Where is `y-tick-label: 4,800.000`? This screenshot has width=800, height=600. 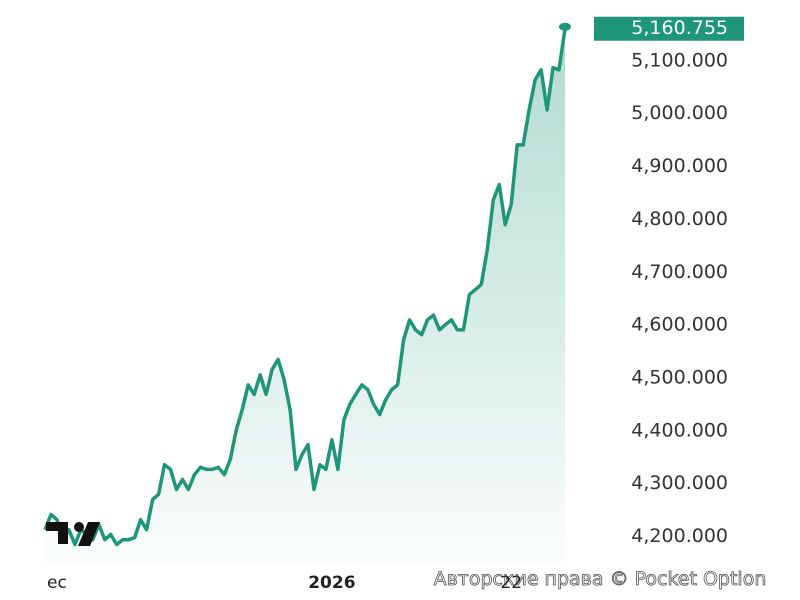
y-tick-label: 4,800.000 is located at coordinates (679, 219).